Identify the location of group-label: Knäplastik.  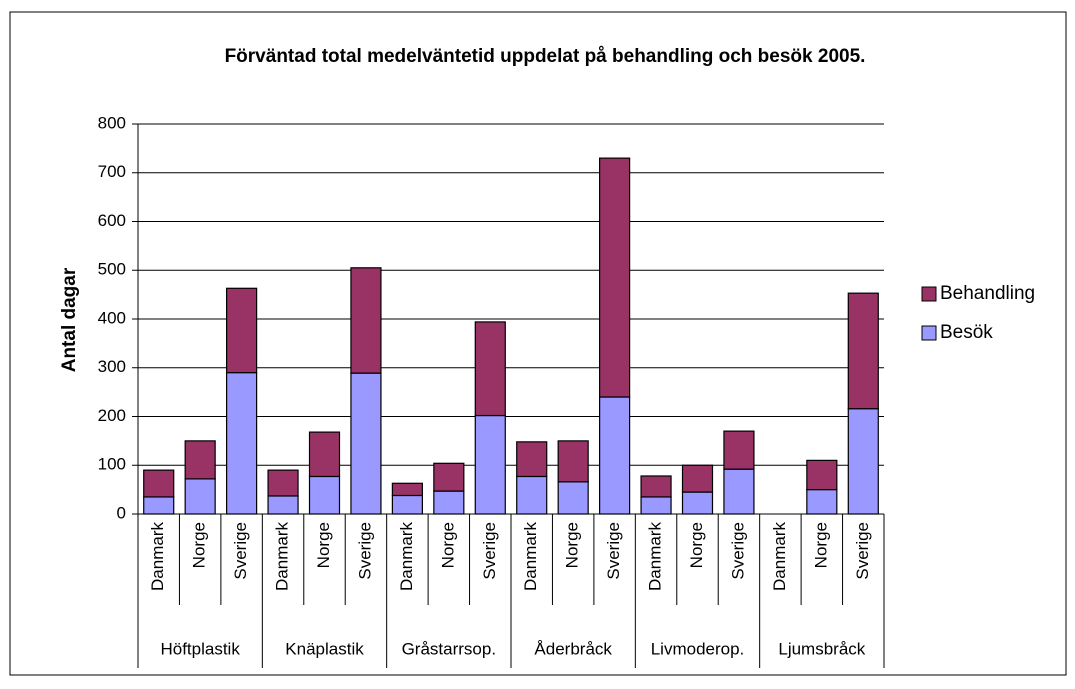
(324, 648).